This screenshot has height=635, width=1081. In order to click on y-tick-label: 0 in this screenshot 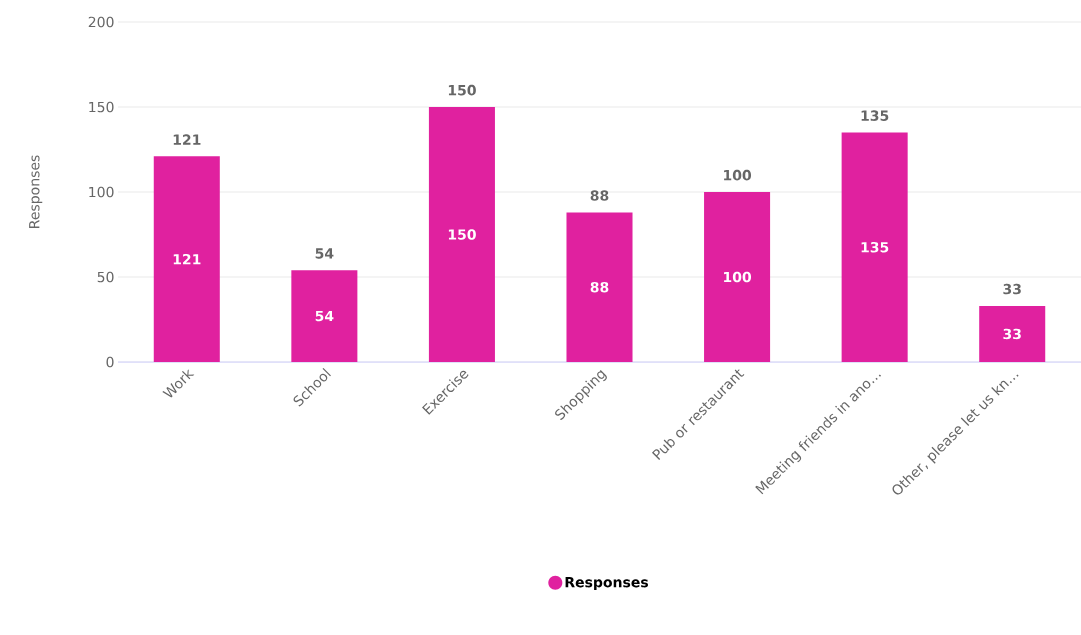, I will do `click(110, 362)`.